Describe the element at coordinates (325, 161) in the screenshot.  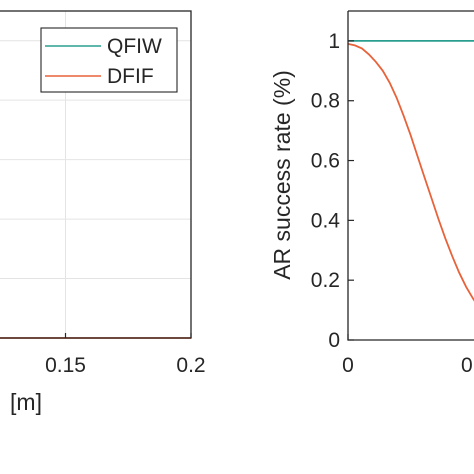
I see `right-ytick-label-3: 0.6` at that location.